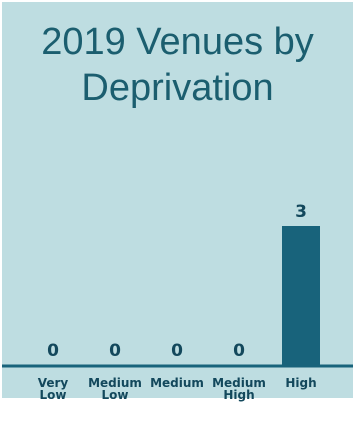  I want to click on chart-title-line-1: 2019 Venues by, so click(177, 42).